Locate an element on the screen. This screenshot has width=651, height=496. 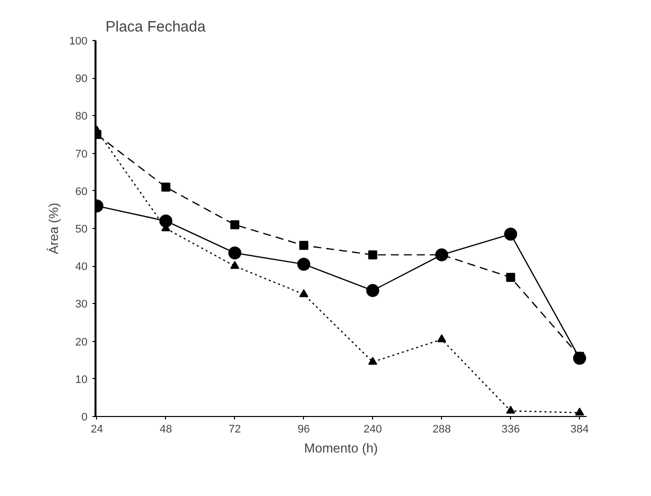
y-axis-title: Área (%) is located at coordinates (54, 228).